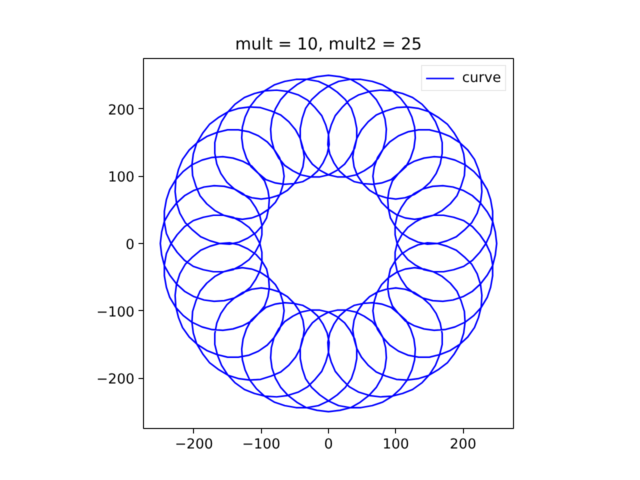  Describe the element at coordinates (481, 78) in the screenshot. I see `legend-label: curve` at that location.